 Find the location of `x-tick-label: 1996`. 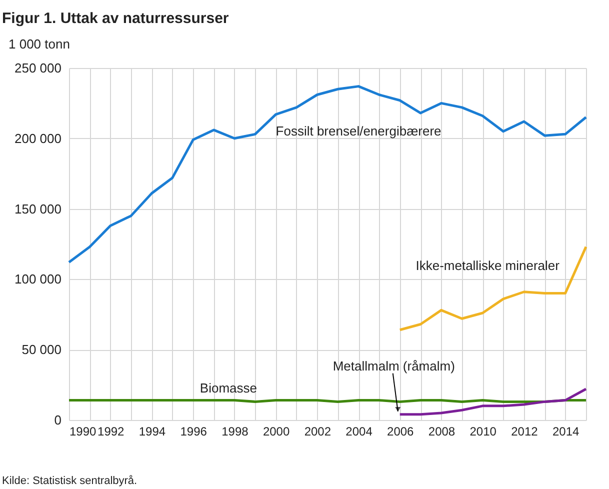

x-tick-label: 1996 is located at coordinates (194, 431).